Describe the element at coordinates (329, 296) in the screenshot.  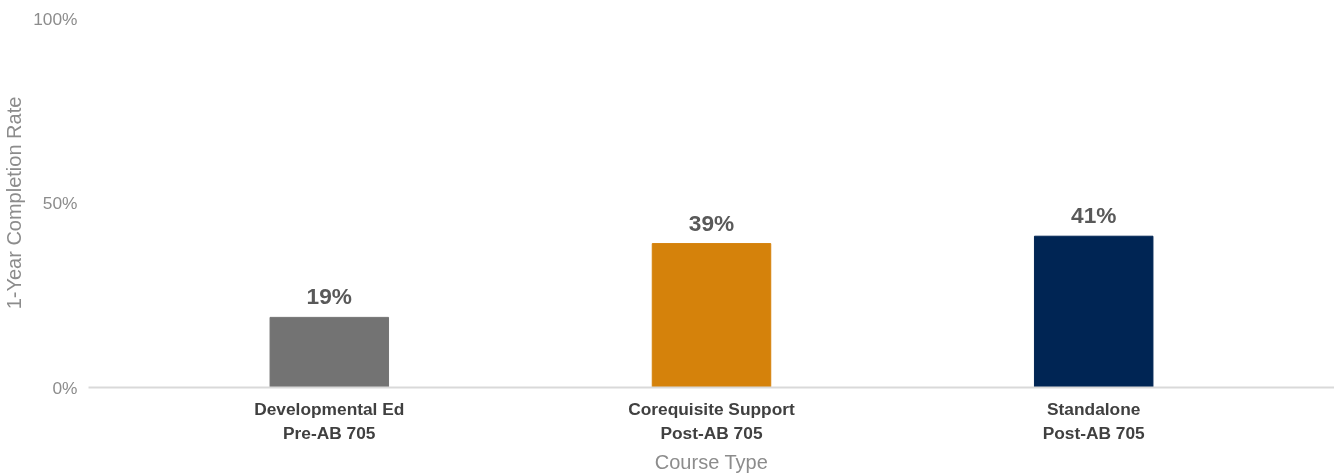
I see `data-label: 19%` at that location.